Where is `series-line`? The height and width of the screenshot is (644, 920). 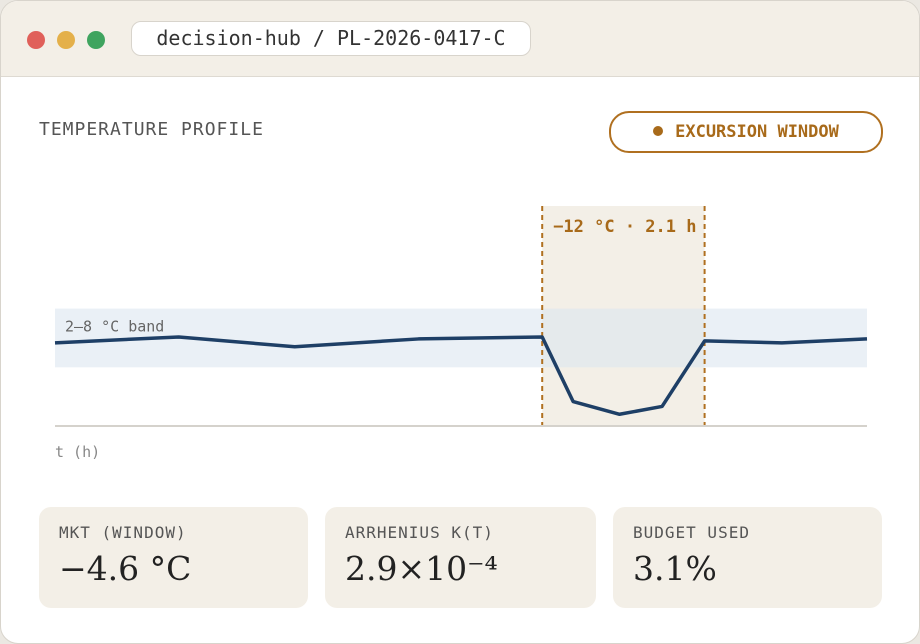 series-line is located at coordinates (461, 376).